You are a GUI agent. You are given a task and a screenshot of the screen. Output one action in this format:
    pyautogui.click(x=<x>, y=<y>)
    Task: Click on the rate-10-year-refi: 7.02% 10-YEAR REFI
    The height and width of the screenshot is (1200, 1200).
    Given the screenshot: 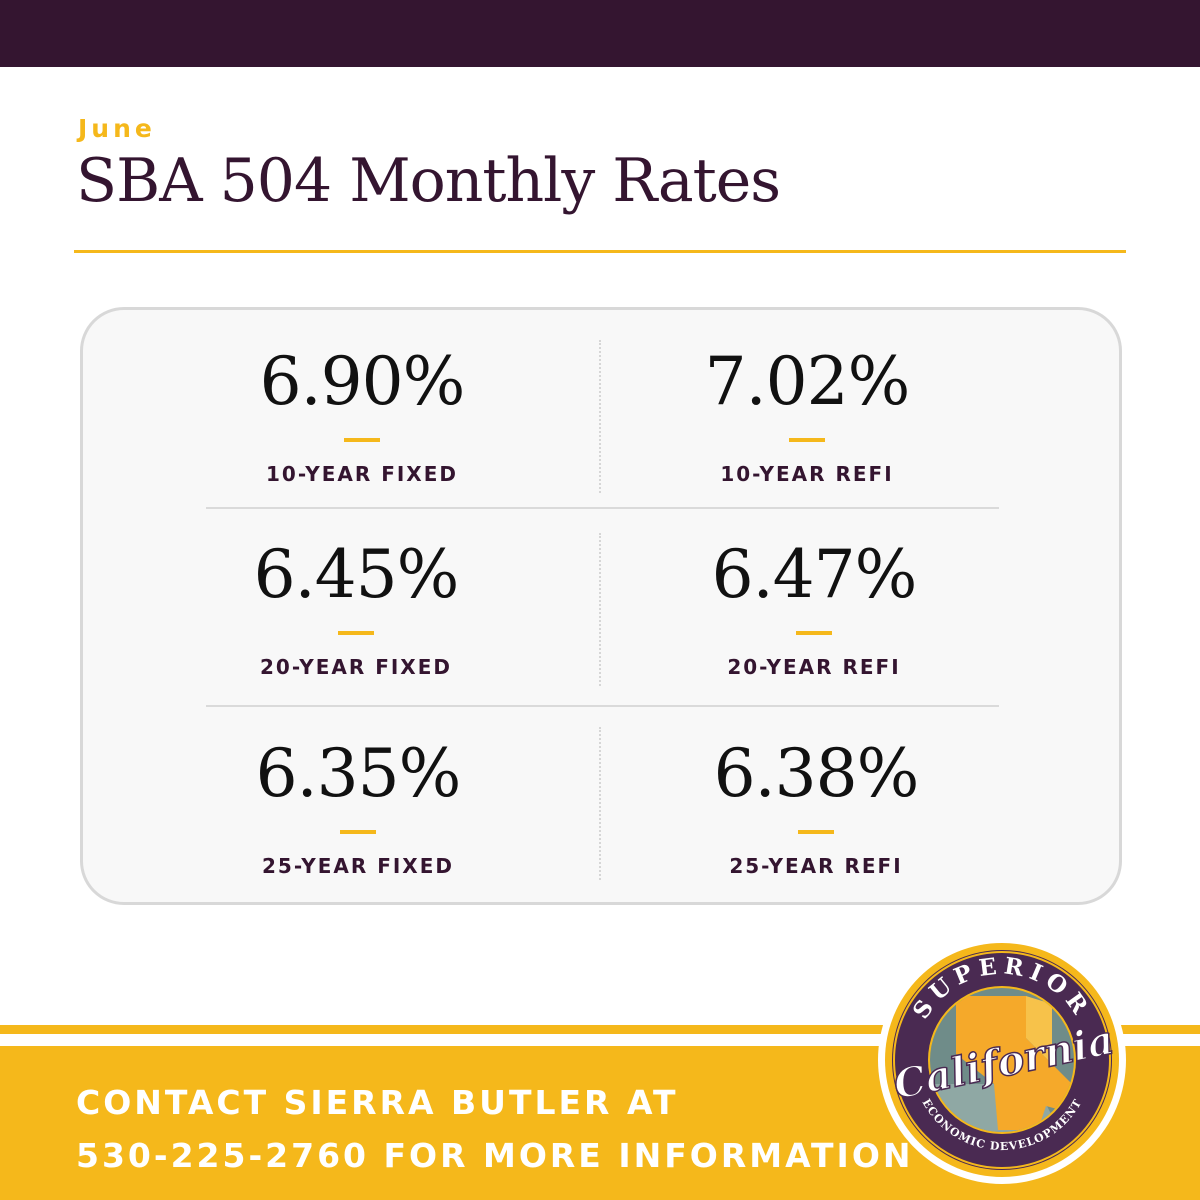 What is the action you would take?
    pyautogui.click(x=807, y=414)
    